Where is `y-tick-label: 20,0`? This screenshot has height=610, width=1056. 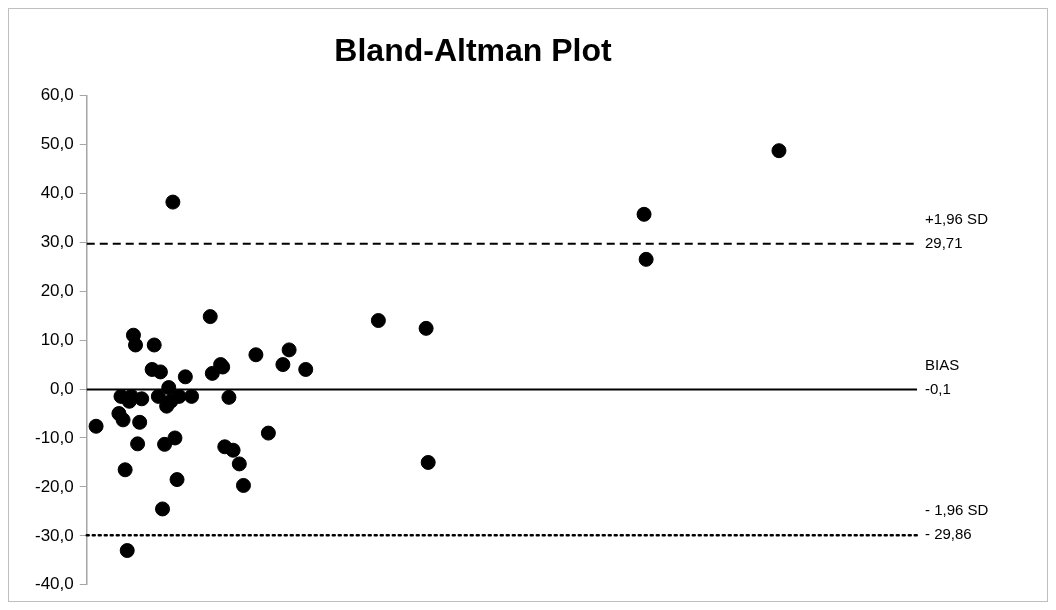 y-tick-label: 20,0 is located at coordinates (57, 290).